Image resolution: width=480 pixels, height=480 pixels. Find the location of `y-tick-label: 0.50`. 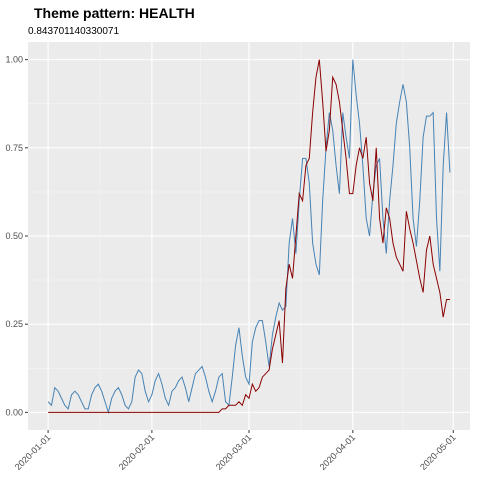

y-tick-label: 0.50 is located at coordinates (14, 236).